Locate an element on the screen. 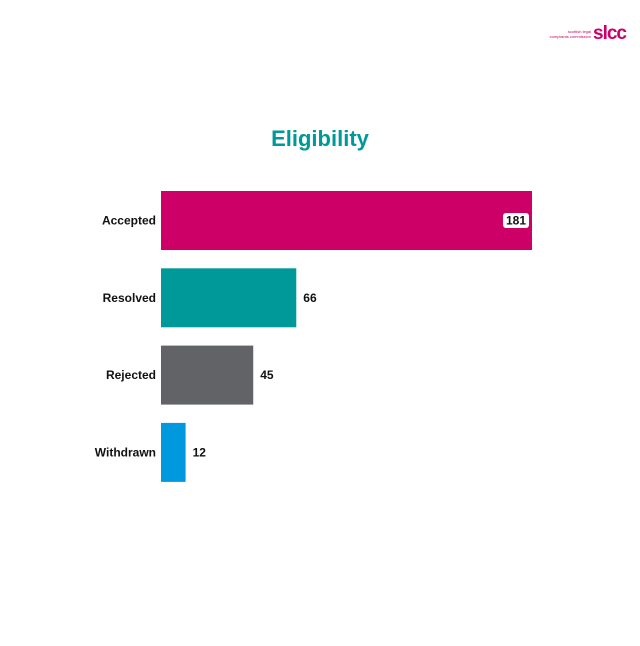 Image resolution: width=640 pixels, height=646 pixels. chart-title: Eligibility is located at coordinates (320, 138).